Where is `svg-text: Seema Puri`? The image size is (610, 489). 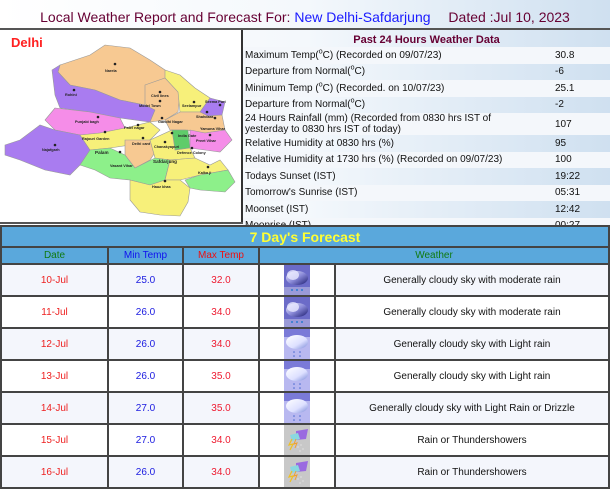 svg-text: Seema Puri is located at coordinates (215, 102).